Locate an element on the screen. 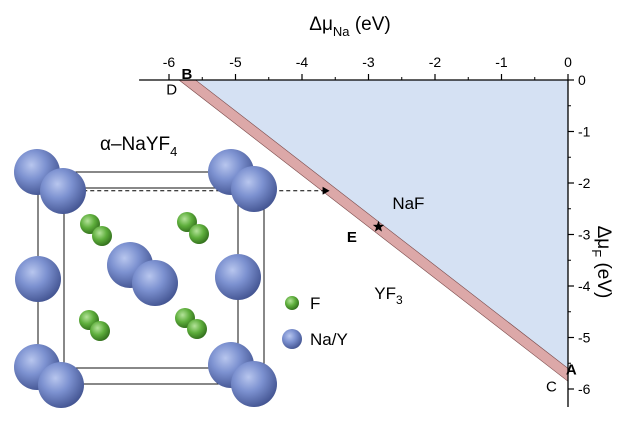 Image resolution: width=636 pixels, height=421 pixels. y-axis-ticks: 0 -1 -2 -3 -4 -5 -6 is located at coordinates (579, 234).